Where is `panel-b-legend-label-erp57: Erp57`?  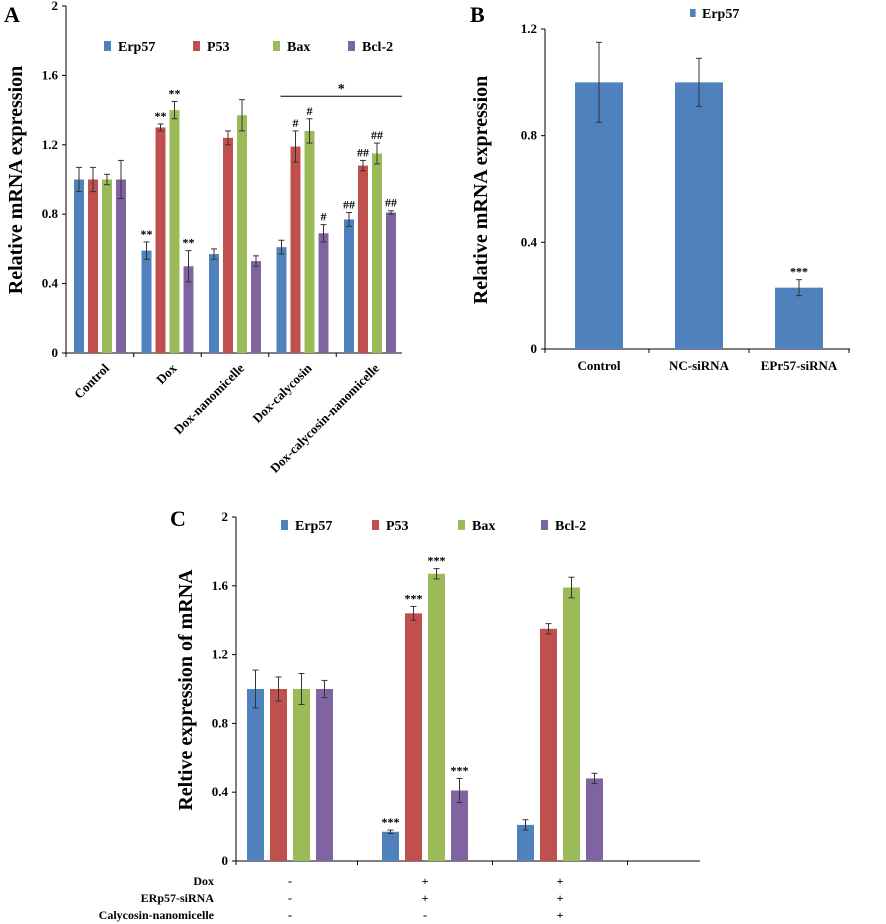
panel-b-legend-label-erp57: Erp57 is located at coordinates (720, 14).